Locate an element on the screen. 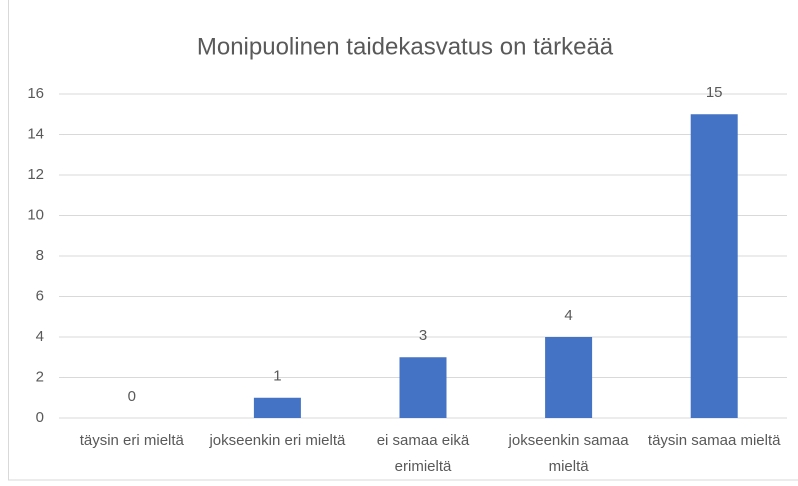 The height and width of the screenshot is (486, 798). y-tick-label: 6 is located at coordinates (40, 295).